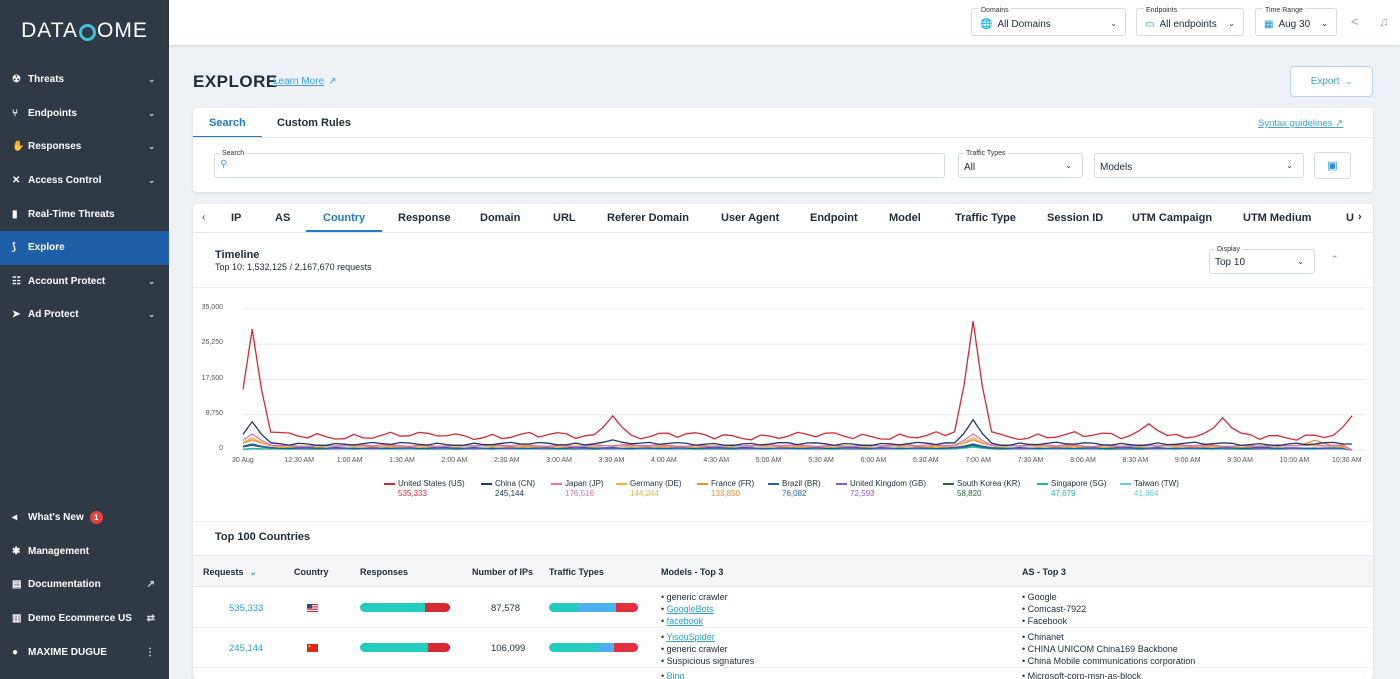 This screenshot has width=1400, height=679. Describe the element at coordinates (311, 572) in the screenshot. I see `column-header-country: Country` at that location.